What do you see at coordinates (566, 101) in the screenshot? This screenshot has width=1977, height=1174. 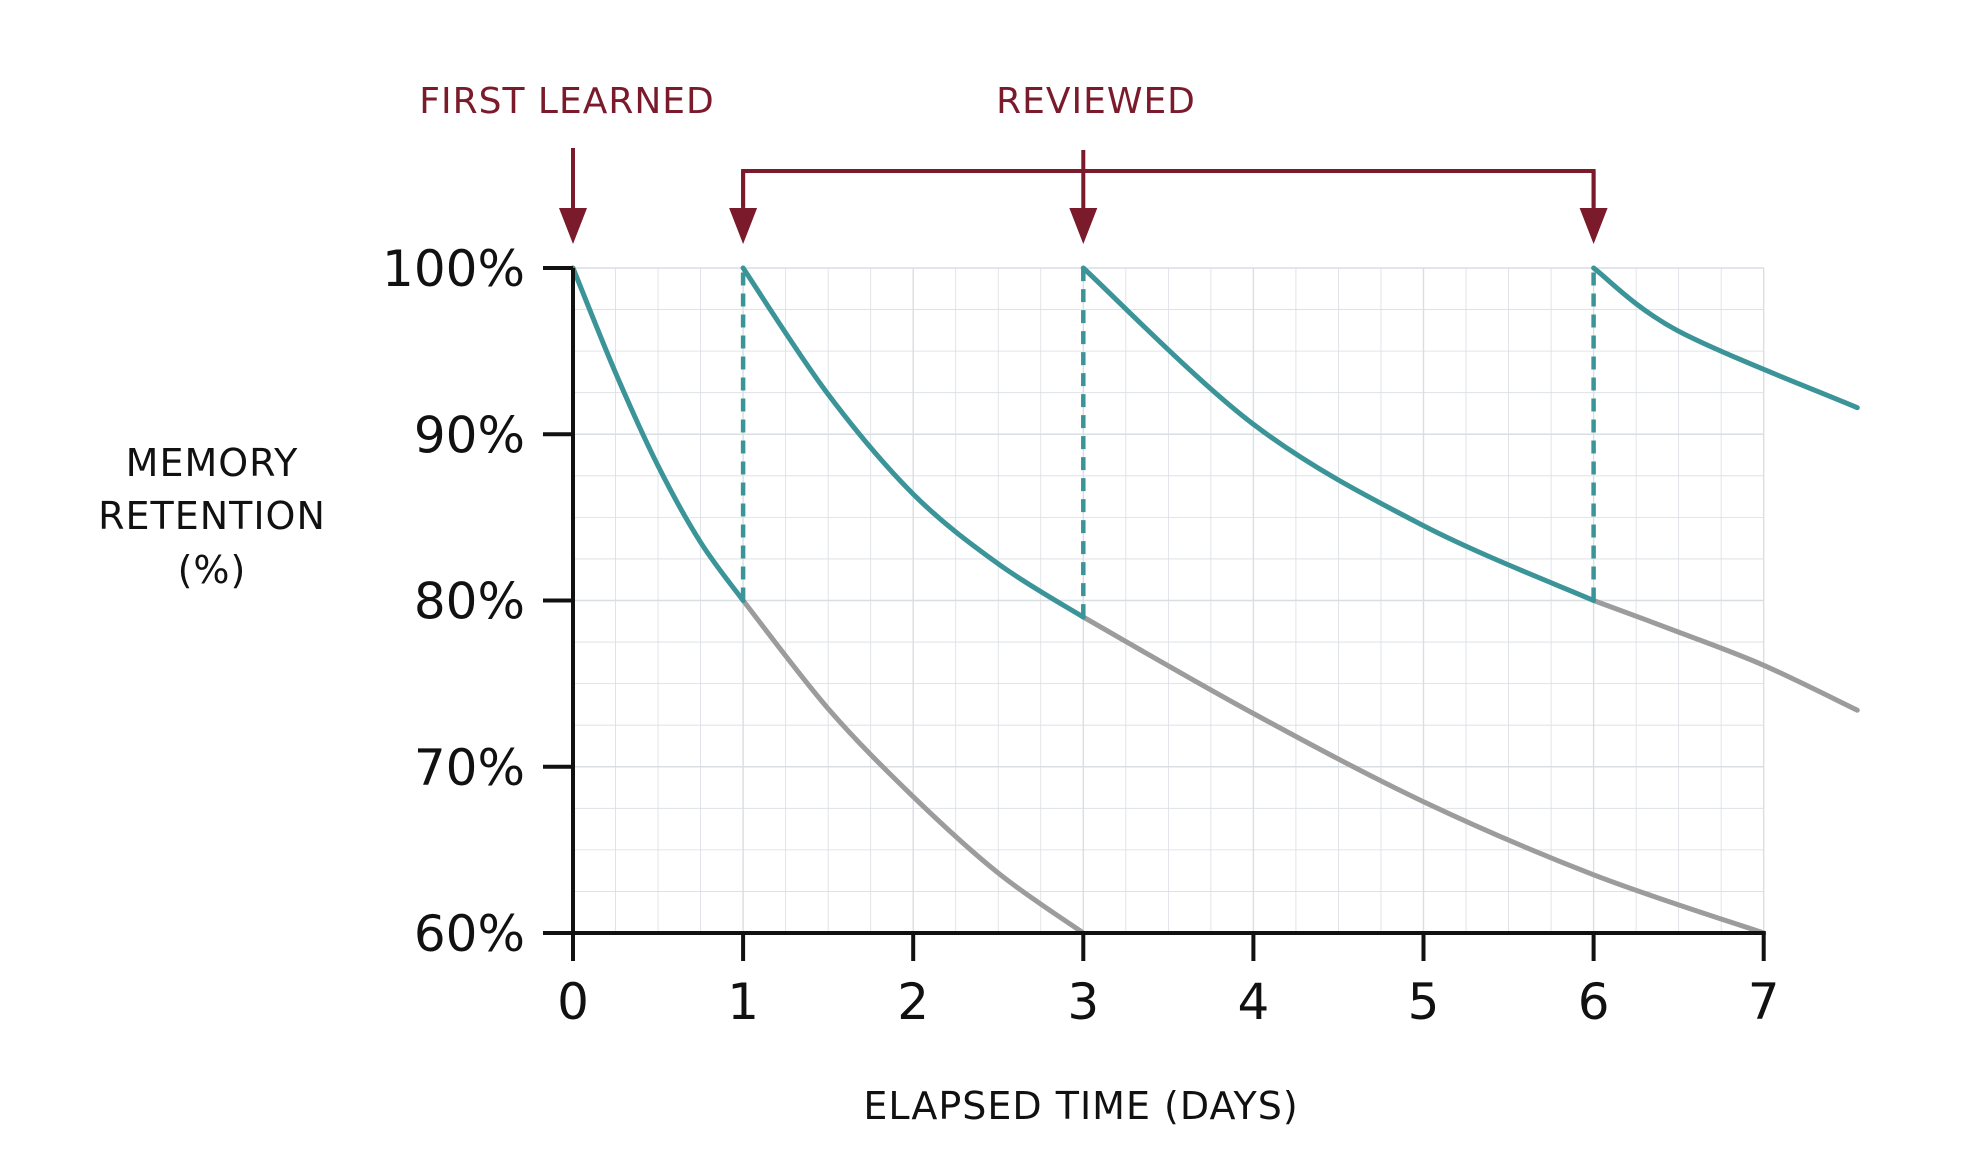 I see `first-learned-label: FIRST LEARNED` at bounding box center [566, 101].